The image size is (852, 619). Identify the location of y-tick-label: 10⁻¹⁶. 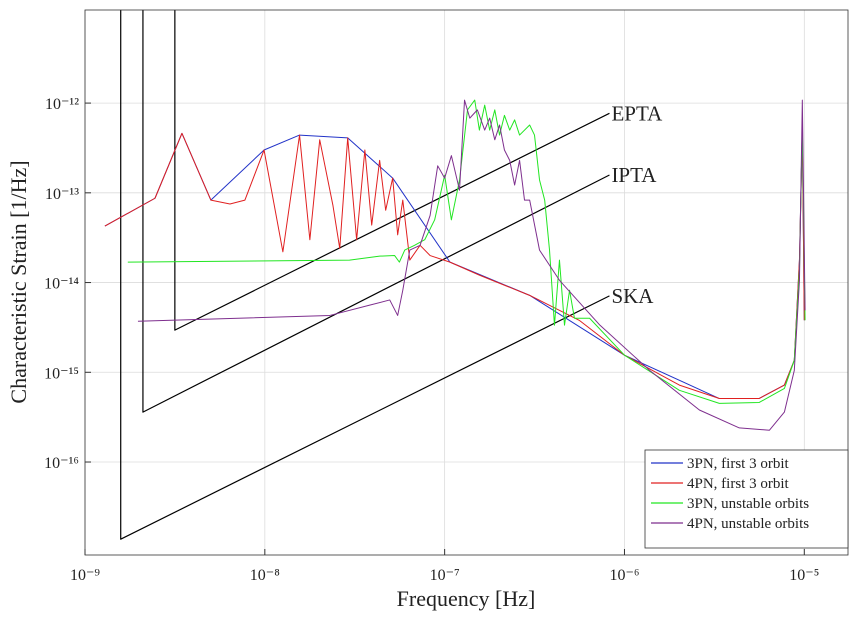
(61, 463).